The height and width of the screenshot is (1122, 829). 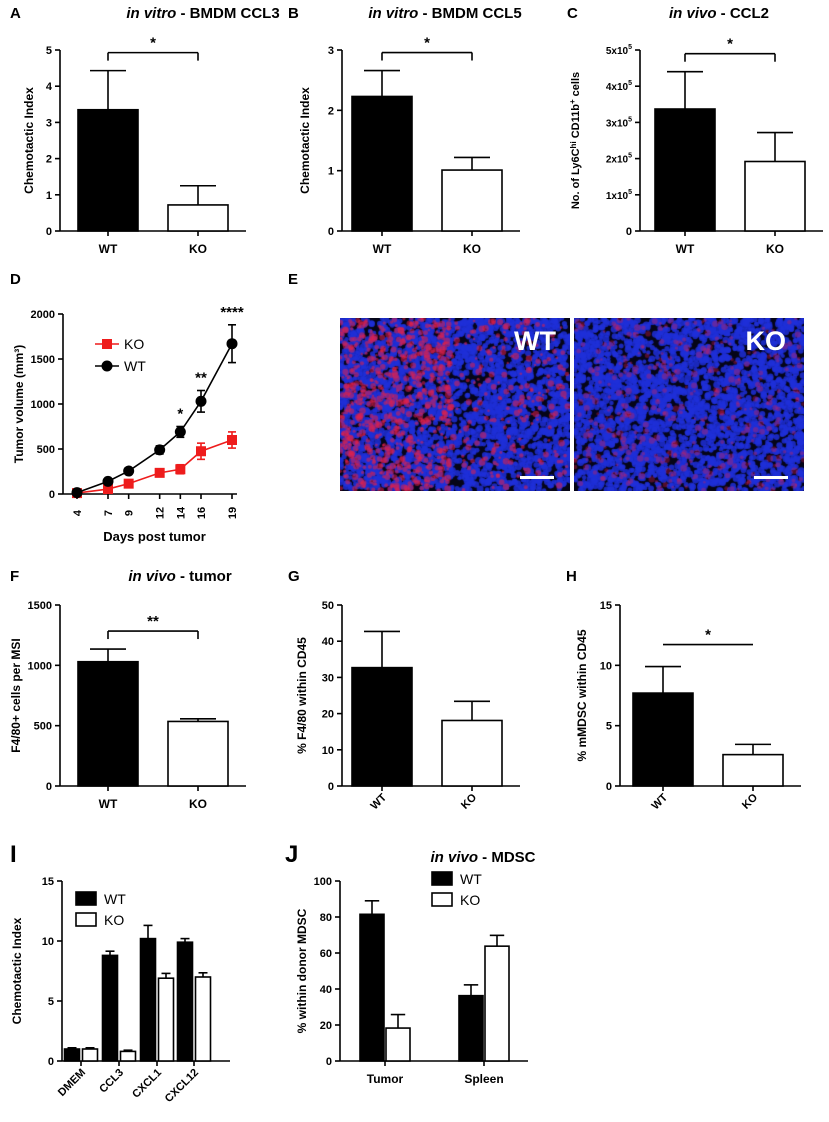 What do you see at coordinates (151, 13) in the screenshot?
I see `chart-title-italic: in vitro` at bounding box center [151, 13].